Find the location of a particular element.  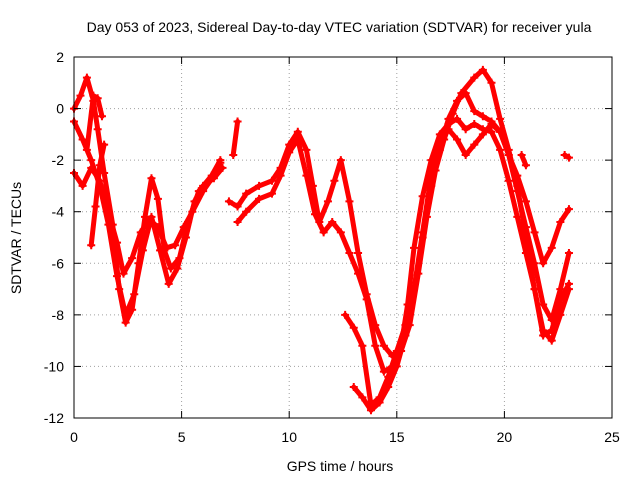

y-tick-label: -2 is located at coordinates (58, 160).